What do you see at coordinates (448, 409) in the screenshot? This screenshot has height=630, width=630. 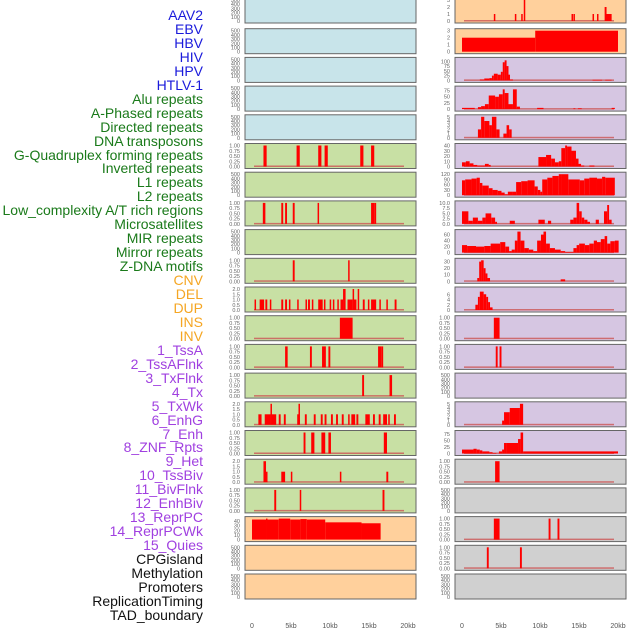 I see `y-tick-label: 4` at bounding box center [448, 409].